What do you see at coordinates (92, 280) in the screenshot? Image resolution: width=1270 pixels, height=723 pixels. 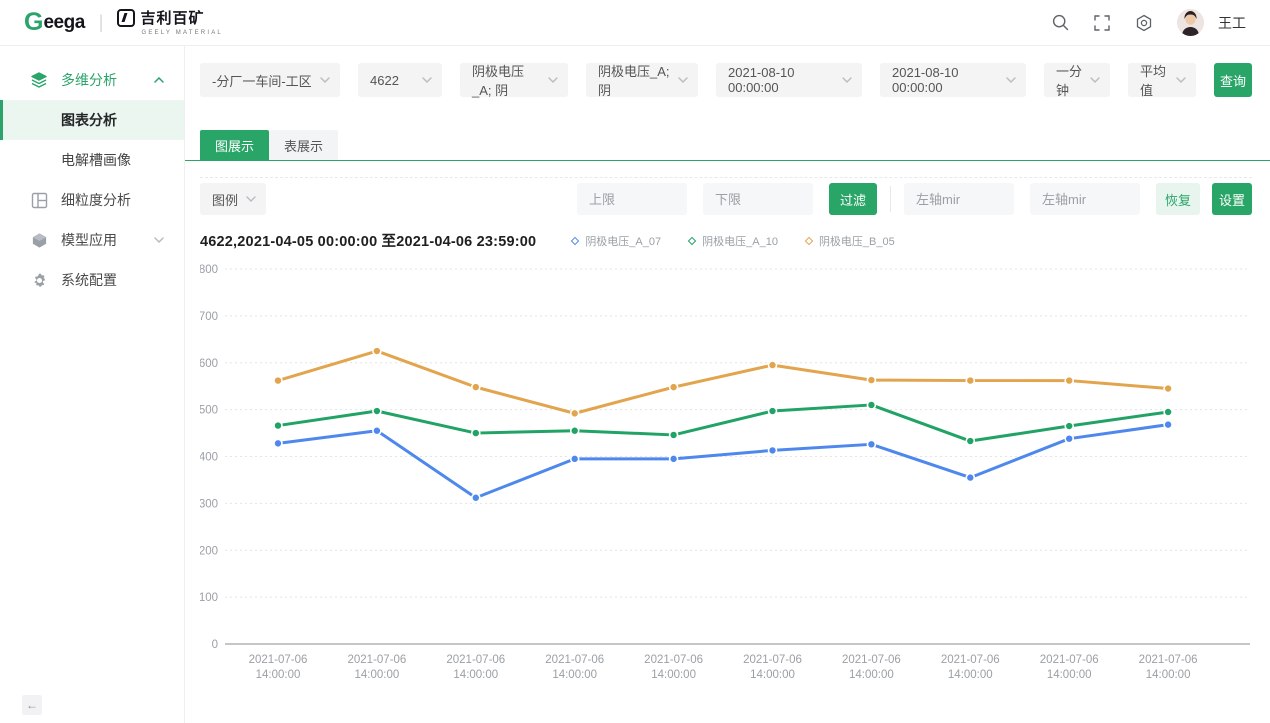 I see `sidebar-item-system-config: 系统配置` at bounding box center [92, 280].